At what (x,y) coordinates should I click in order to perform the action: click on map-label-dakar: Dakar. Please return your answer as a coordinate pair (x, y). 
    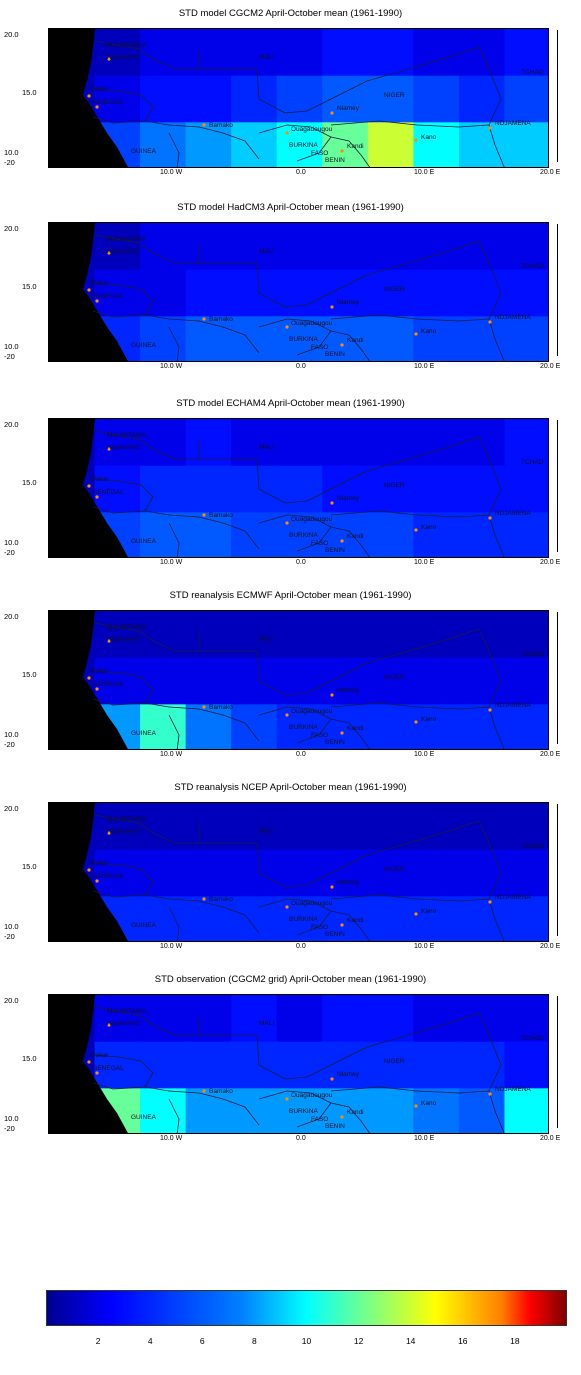
    Looking at the image, I should click on (100, 1055).